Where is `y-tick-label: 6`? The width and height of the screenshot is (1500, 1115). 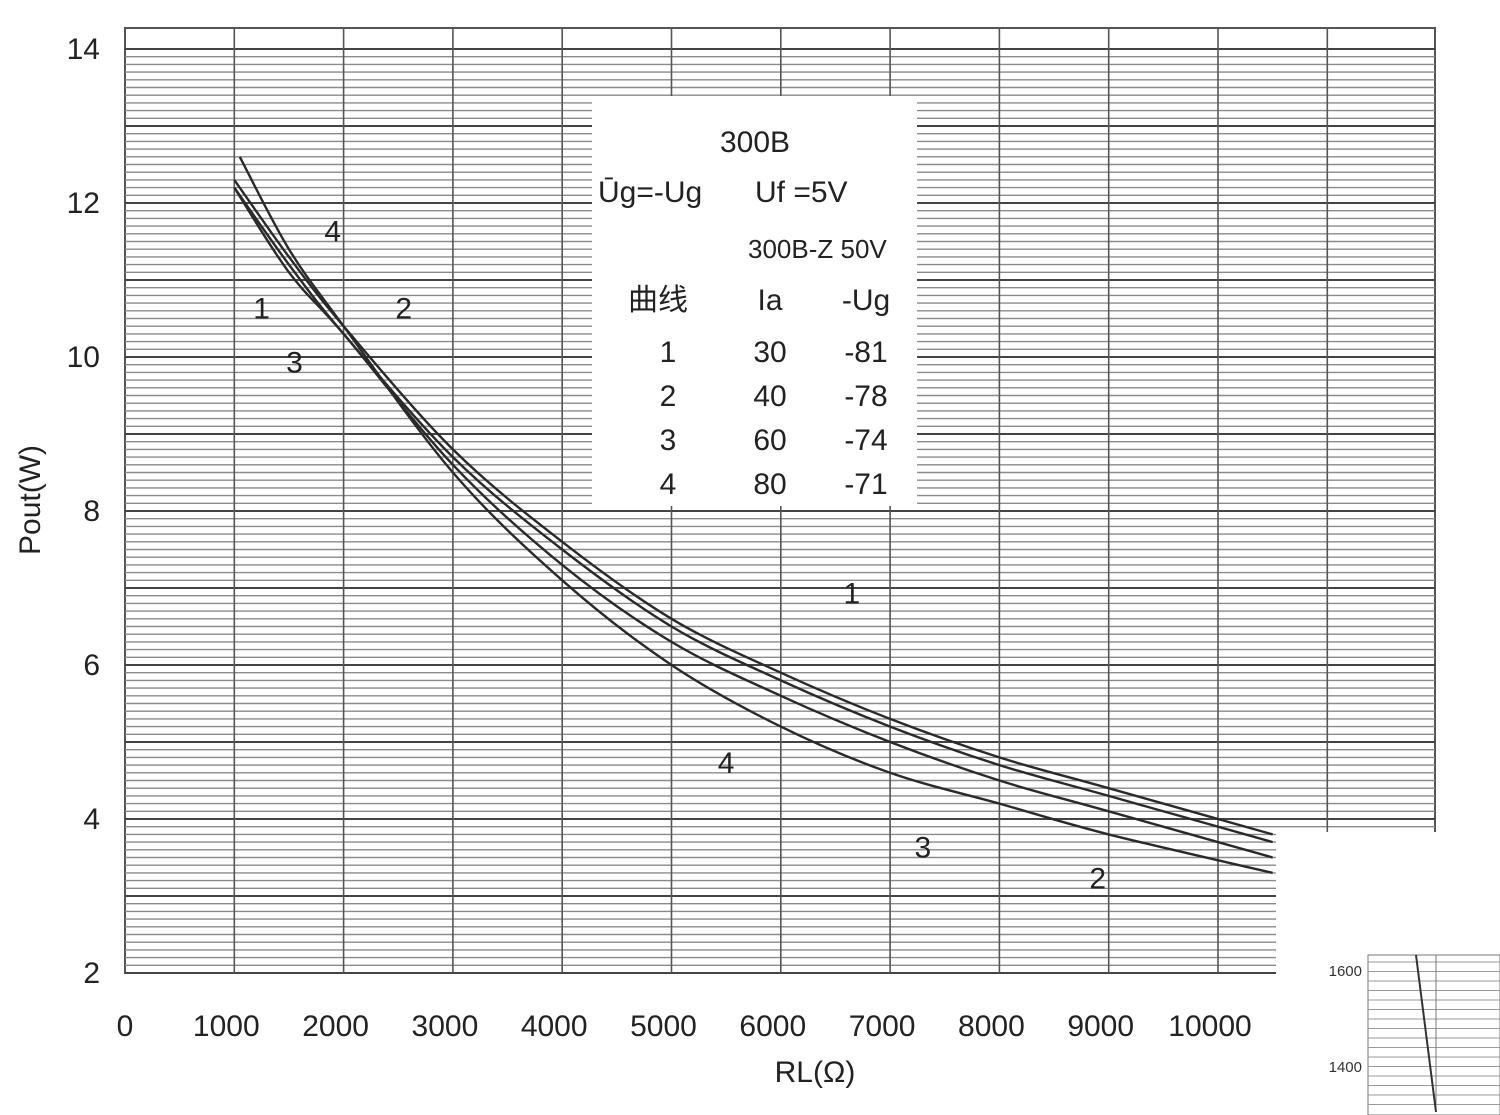
y-tick-label: 6 is located at coordinates (91, 665).